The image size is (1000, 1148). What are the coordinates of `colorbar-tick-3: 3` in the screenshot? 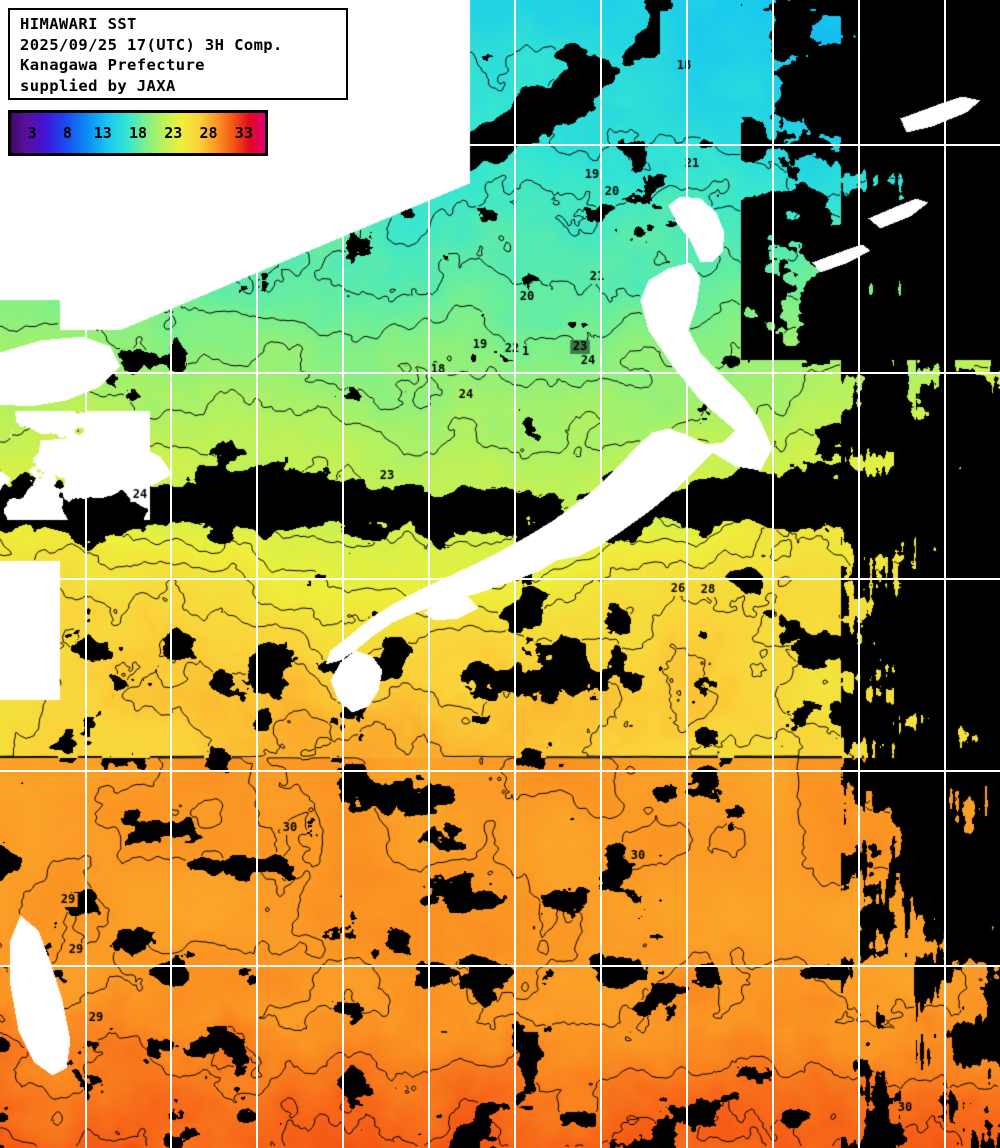 It's located at (32, 133).